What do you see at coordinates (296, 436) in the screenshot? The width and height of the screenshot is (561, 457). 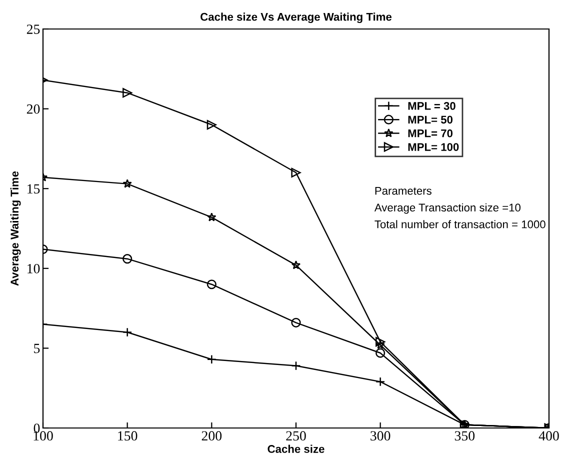 I see `x-tick-label: 250` at bounding box center [296, 436].